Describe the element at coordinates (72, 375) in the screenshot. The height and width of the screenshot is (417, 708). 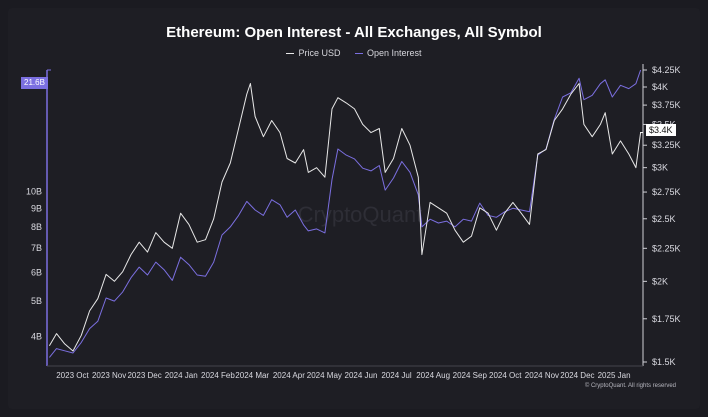
I see `x-tick-label: 2023 Oct` at that location.